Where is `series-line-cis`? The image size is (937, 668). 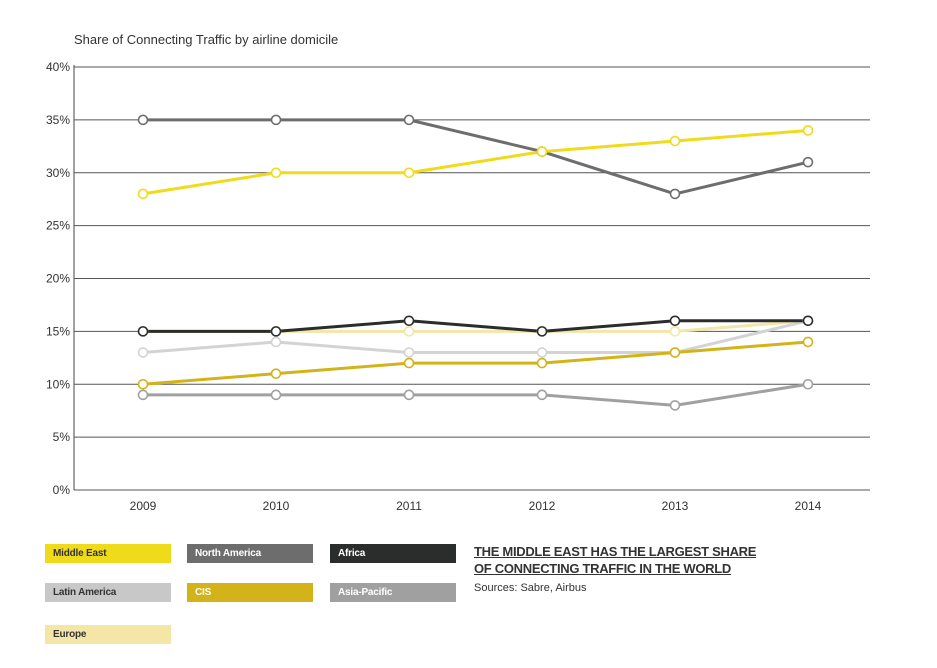
series-line-cis is located at coordinates (475, 363).